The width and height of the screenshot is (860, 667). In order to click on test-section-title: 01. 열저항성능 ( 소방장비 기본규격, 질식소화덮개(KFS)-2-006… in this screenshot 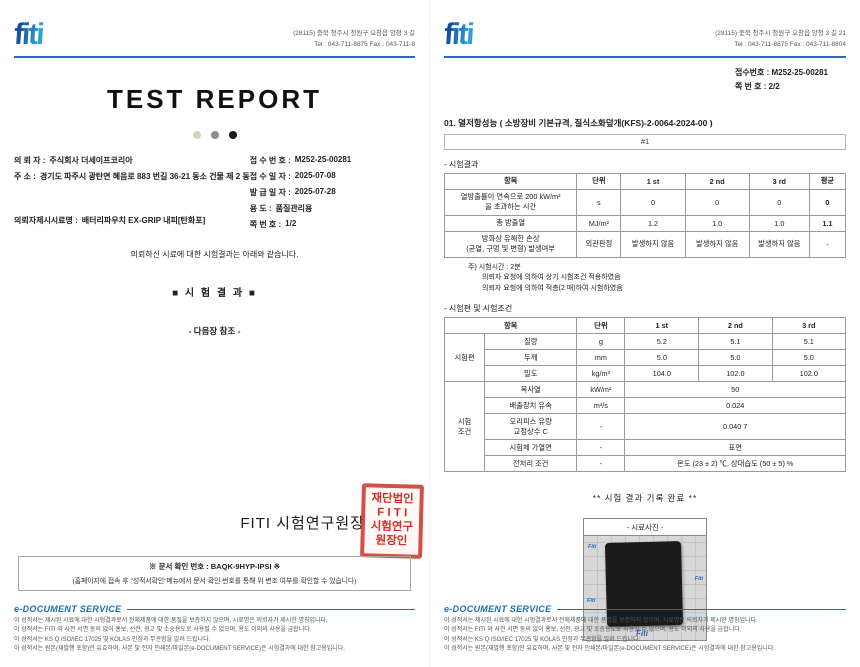, I will do `click(578, 122)`.